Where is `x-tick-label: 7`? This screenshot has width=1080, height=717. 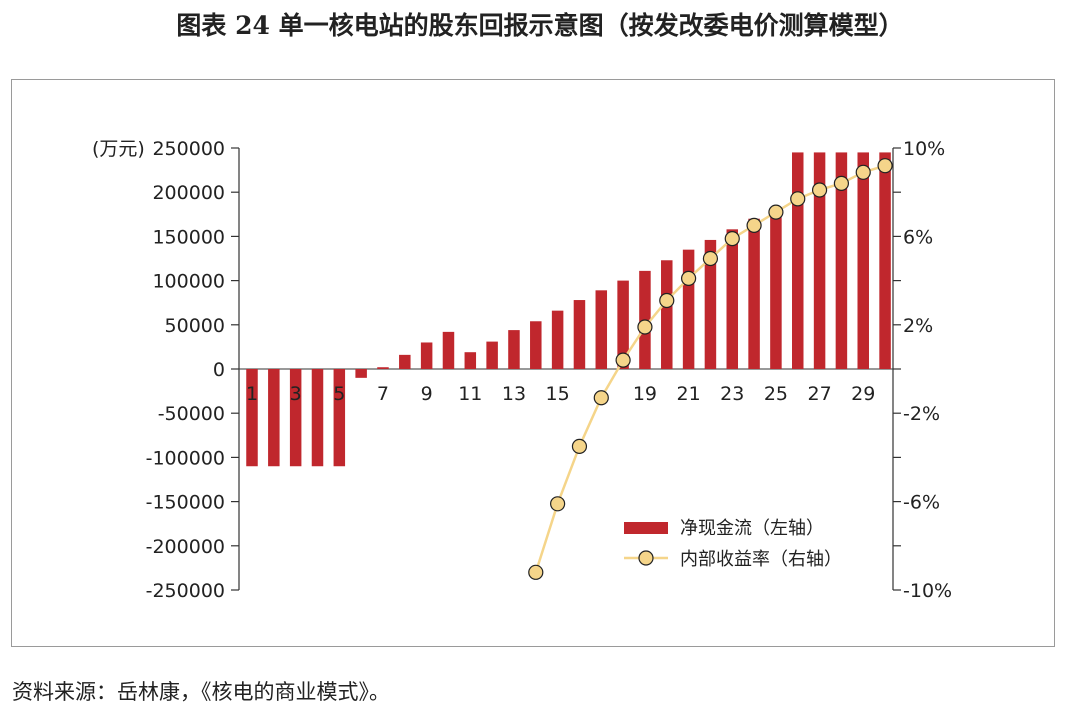 x-tick-label: 7 is located at coordinates (383, 394).